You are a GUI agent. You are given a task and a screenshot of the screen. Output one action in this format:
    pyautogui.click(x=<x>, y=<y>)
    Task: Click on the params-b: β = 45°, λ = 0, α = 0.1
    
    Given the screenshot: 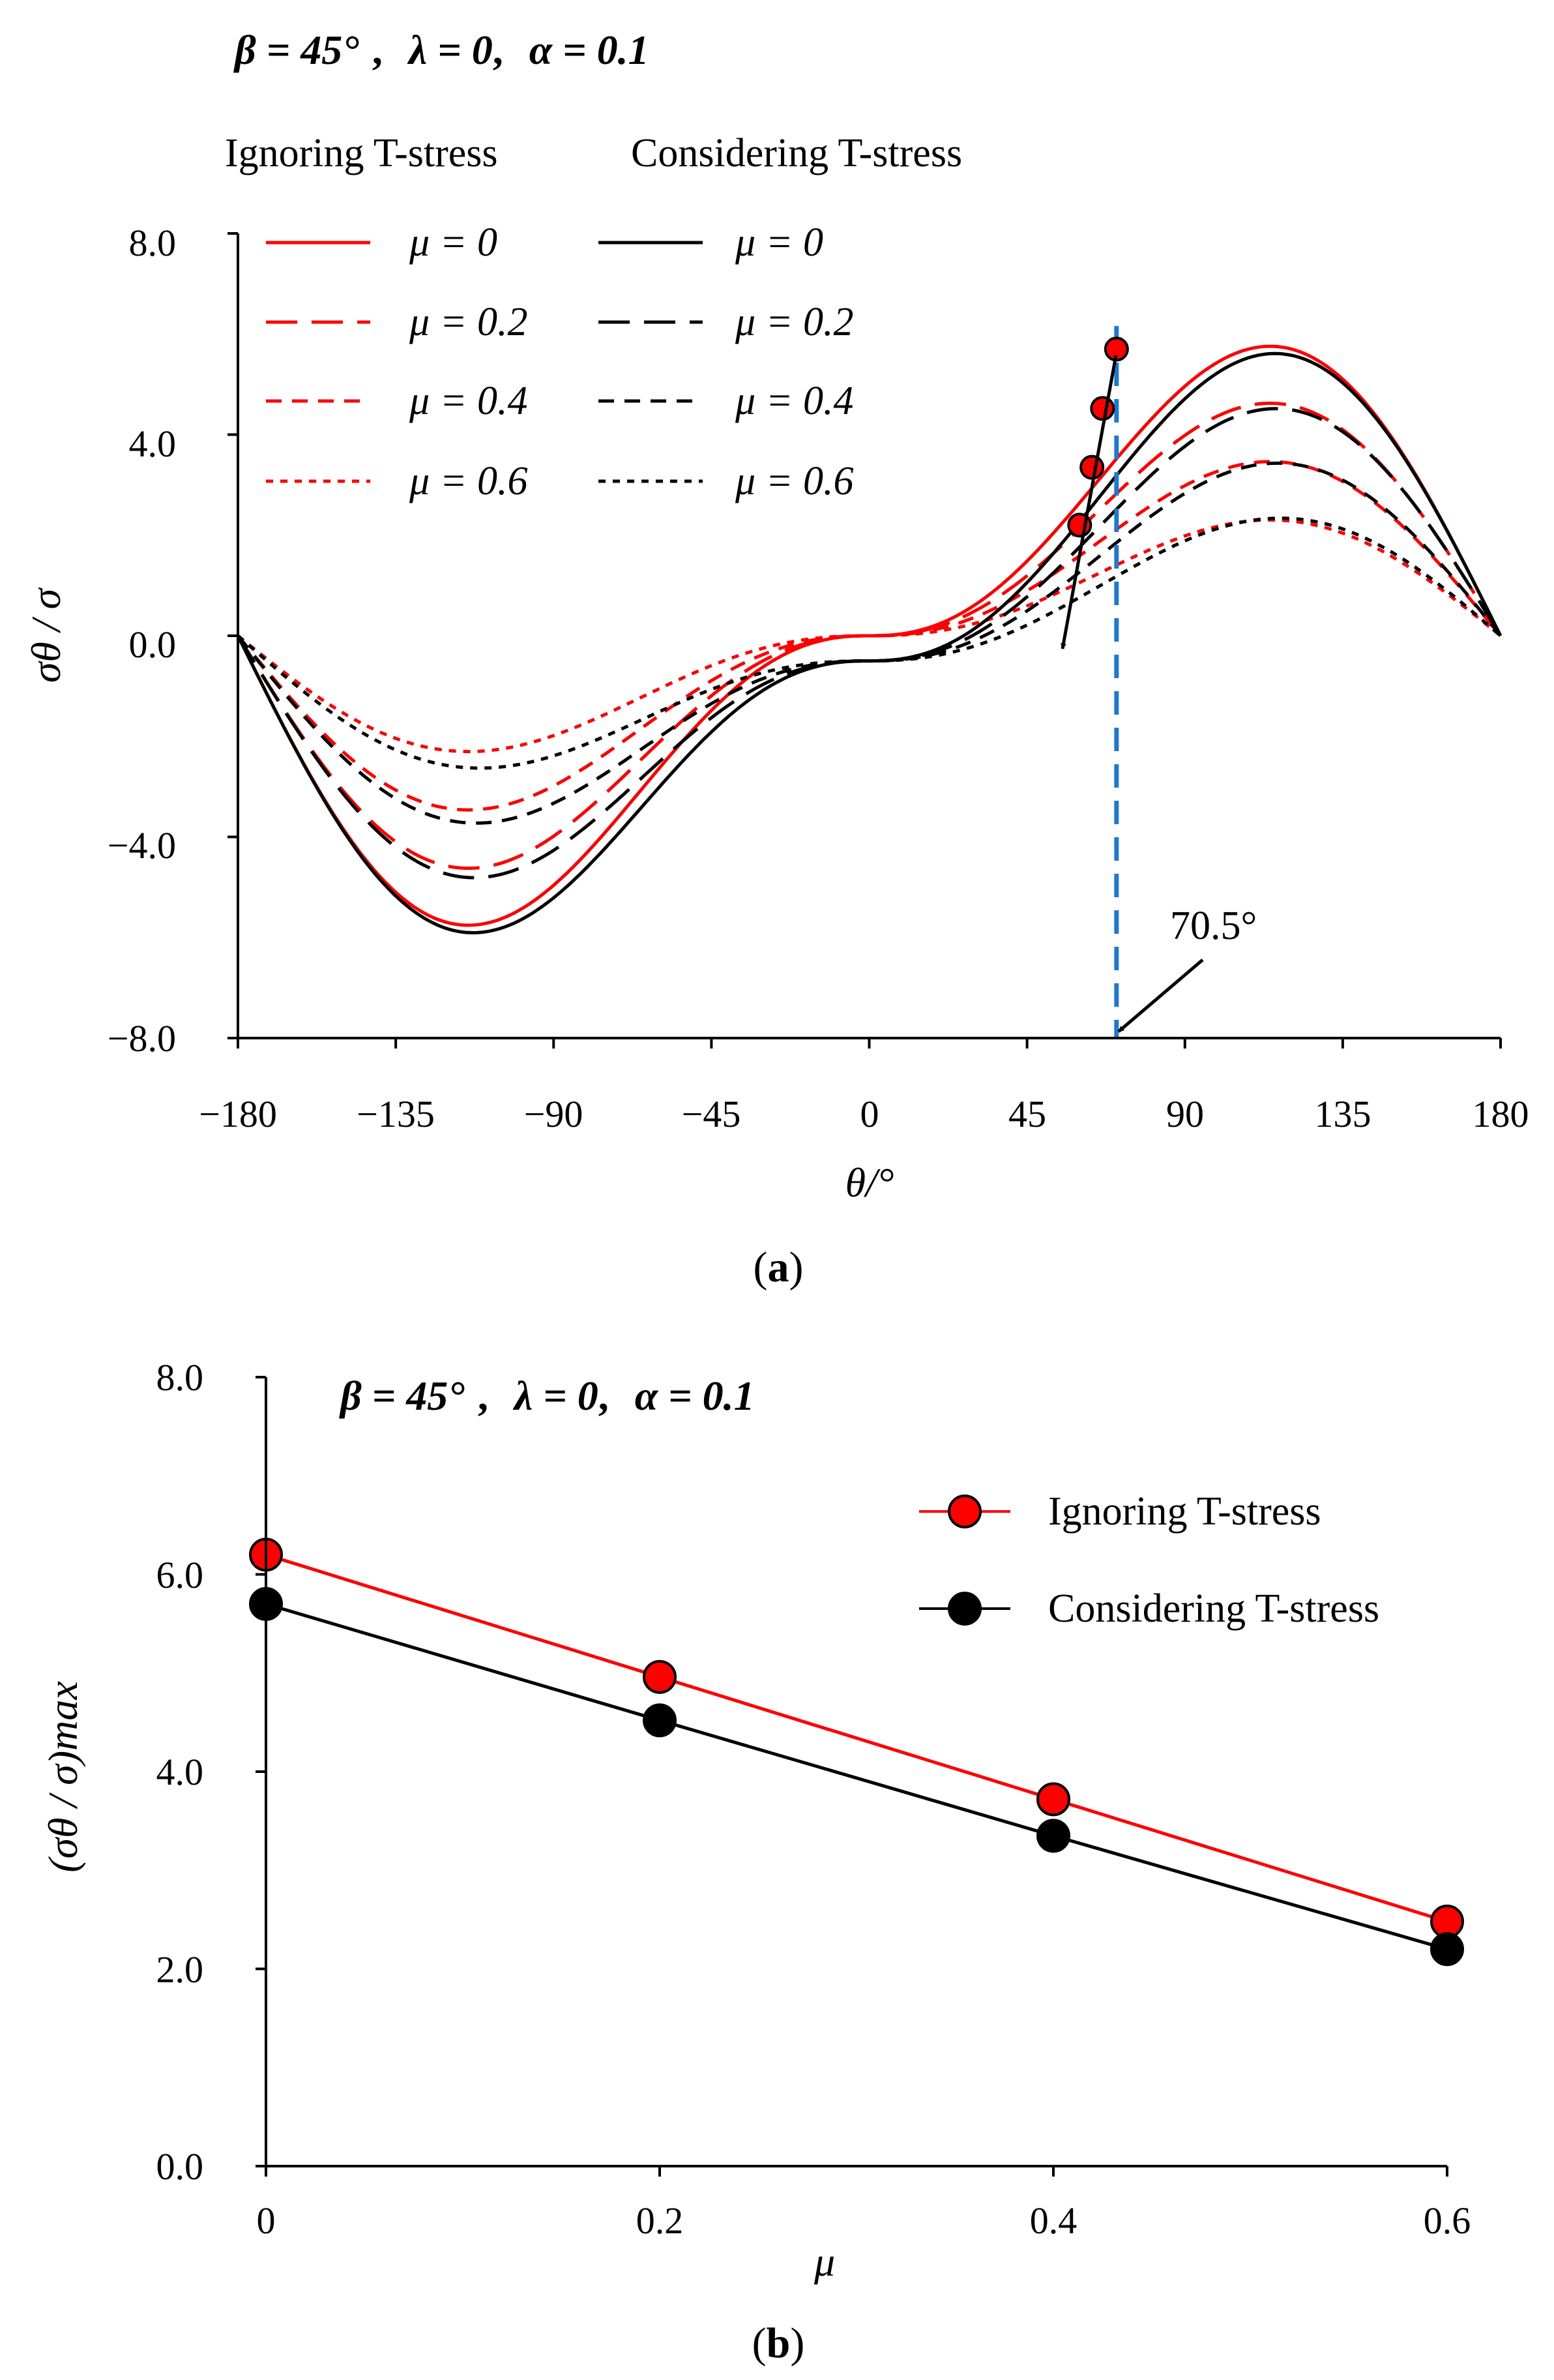 What is the action you would take?
    pyautogui.click(x=547, y=1396)
    